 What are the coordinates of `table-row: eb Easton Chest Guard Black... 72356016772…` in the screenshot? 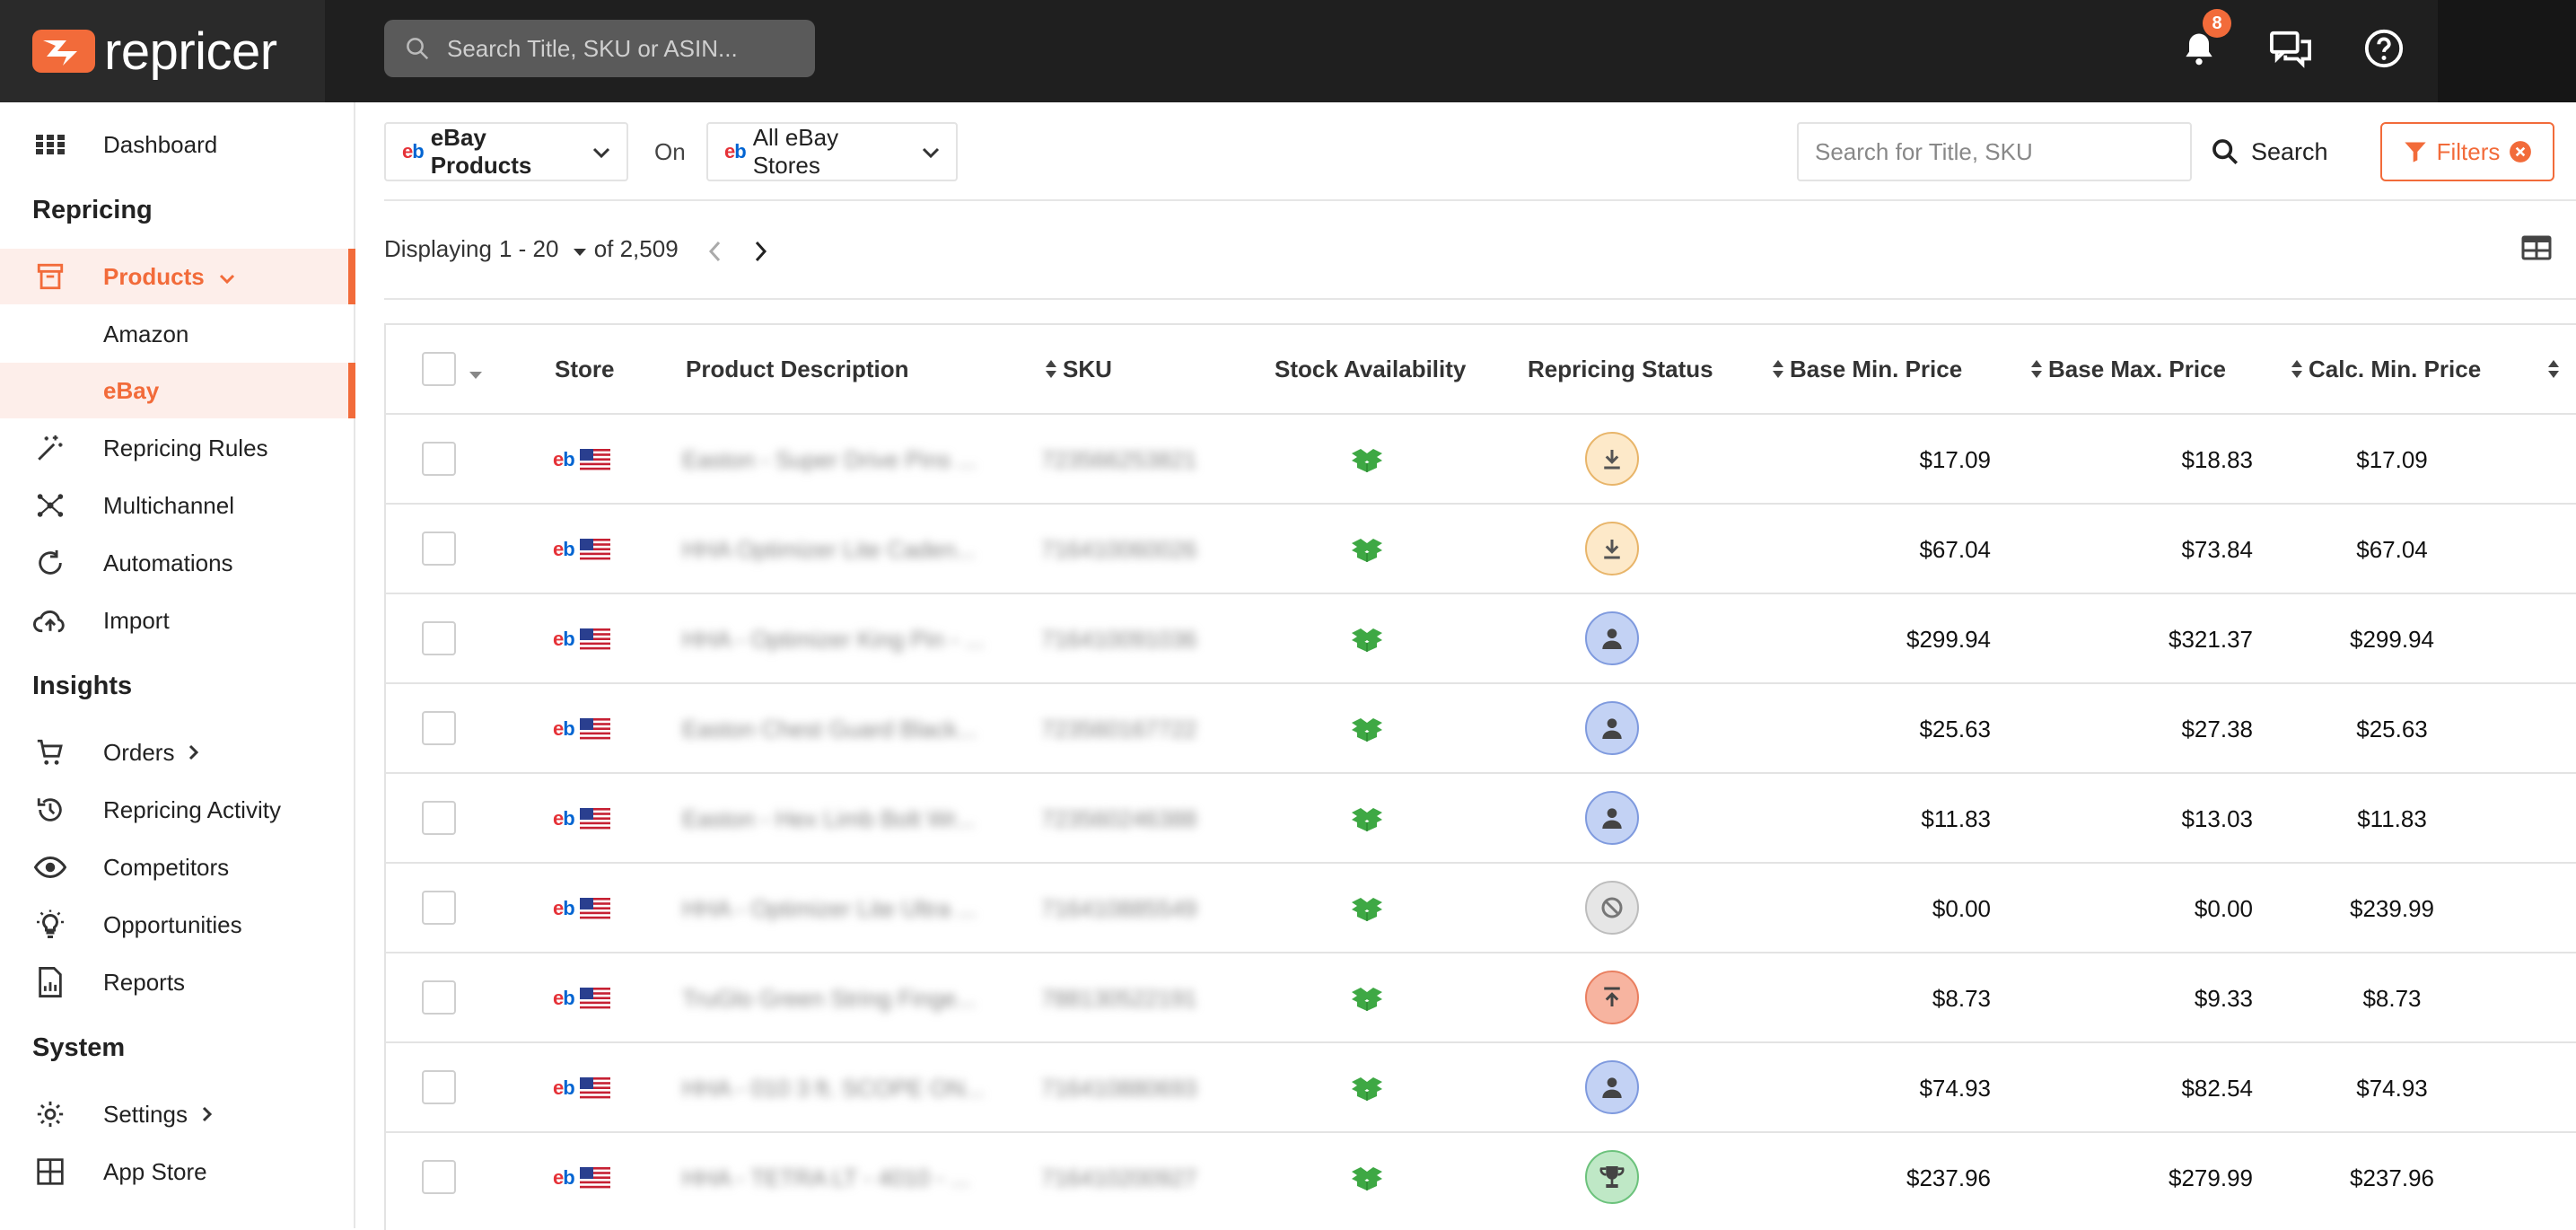 It's located at (1481, 727).